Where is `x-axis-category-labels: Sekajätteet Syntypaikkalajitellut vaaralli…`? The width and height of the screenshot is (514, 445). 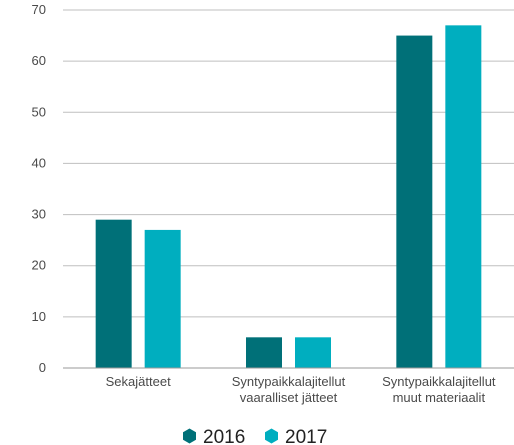
x-axis-category-labels: Sekajätteet Syntypaikkalajitellut vaaralli… is located at coordinates (301, 389).